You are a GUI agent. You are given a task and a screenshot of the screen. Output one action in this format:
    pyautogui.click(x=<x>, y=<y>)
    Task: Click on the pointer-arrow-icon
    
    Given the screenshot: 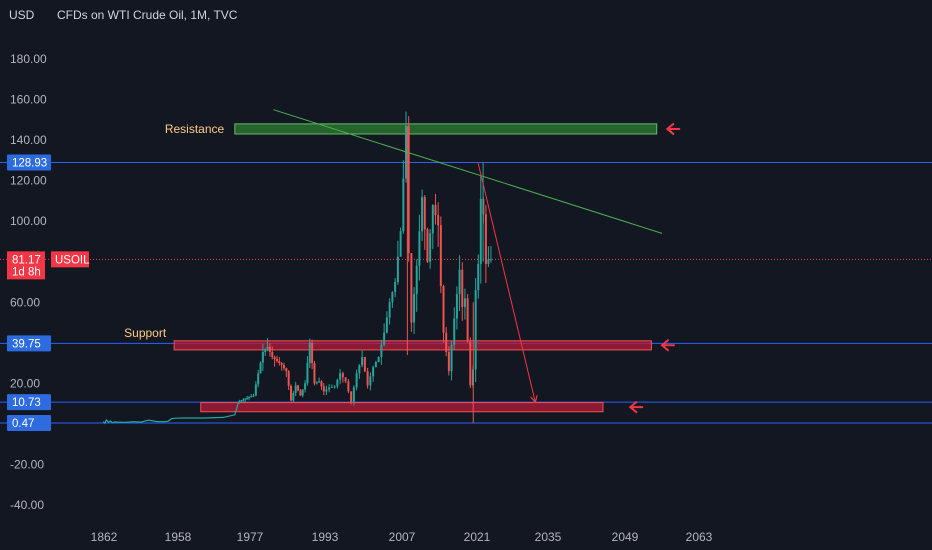 What is the action you would take?
    pyautogui.click(x=667, y=345)
    